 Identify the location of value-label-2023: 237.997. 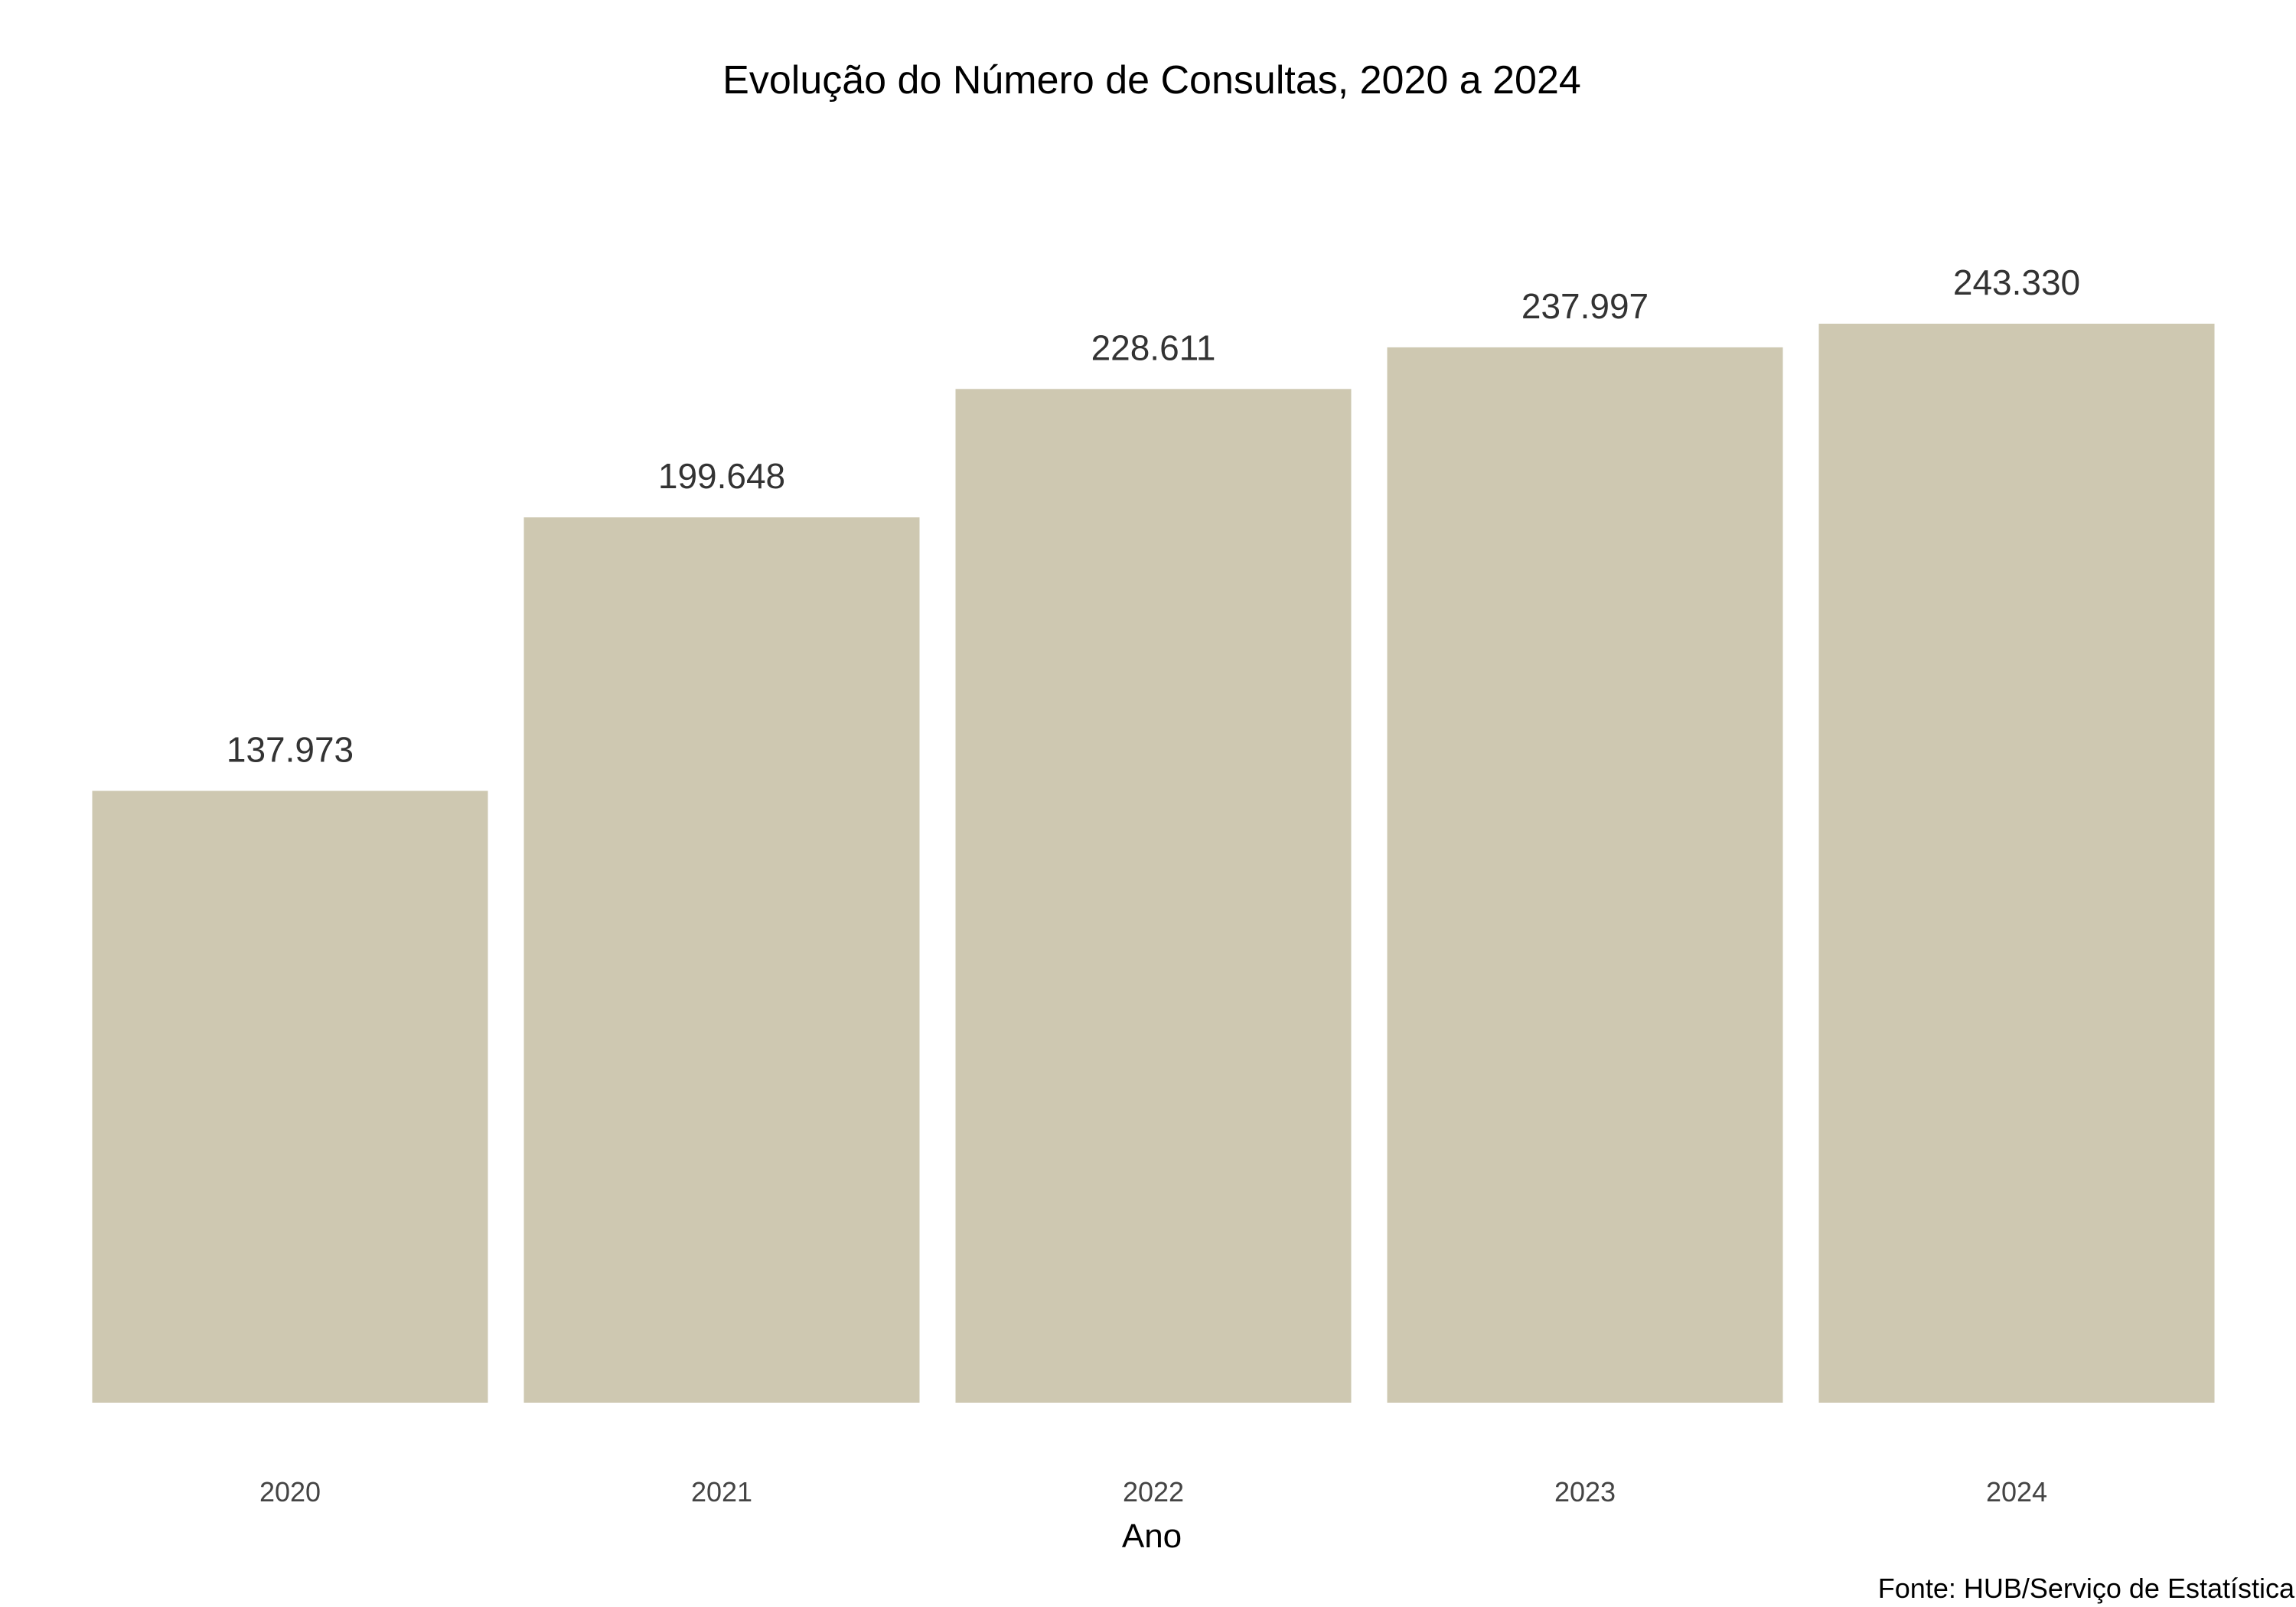
(1585, 306).